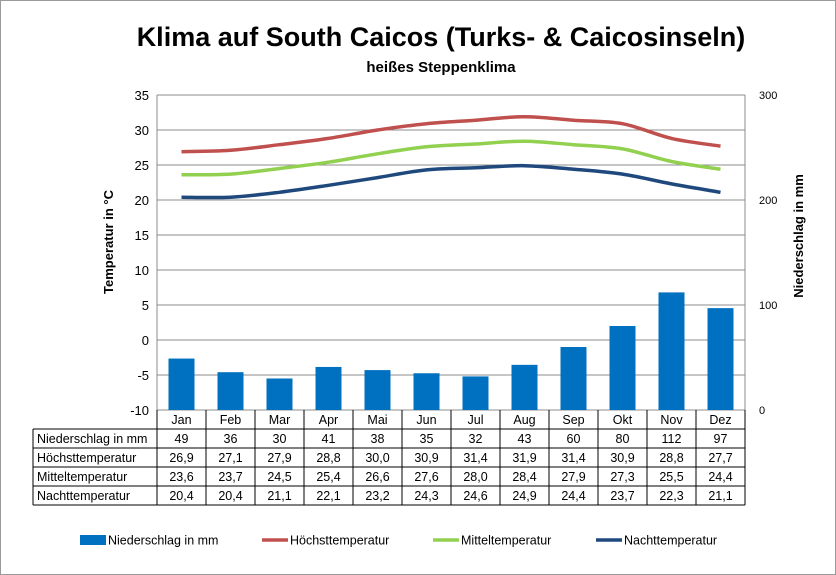 The width and height of the screenshot is (836, 575). I want to click on table-cell: 32, so click(476, 439).